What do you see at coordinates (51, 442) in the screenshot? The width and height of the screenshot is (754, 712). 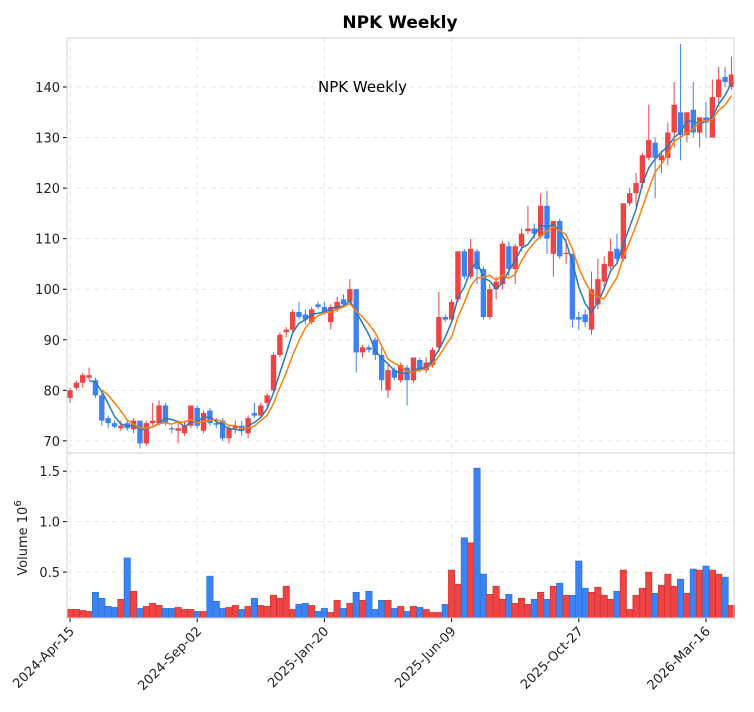 I see `price-tick-label: 70` at bounding box center [51, 442].